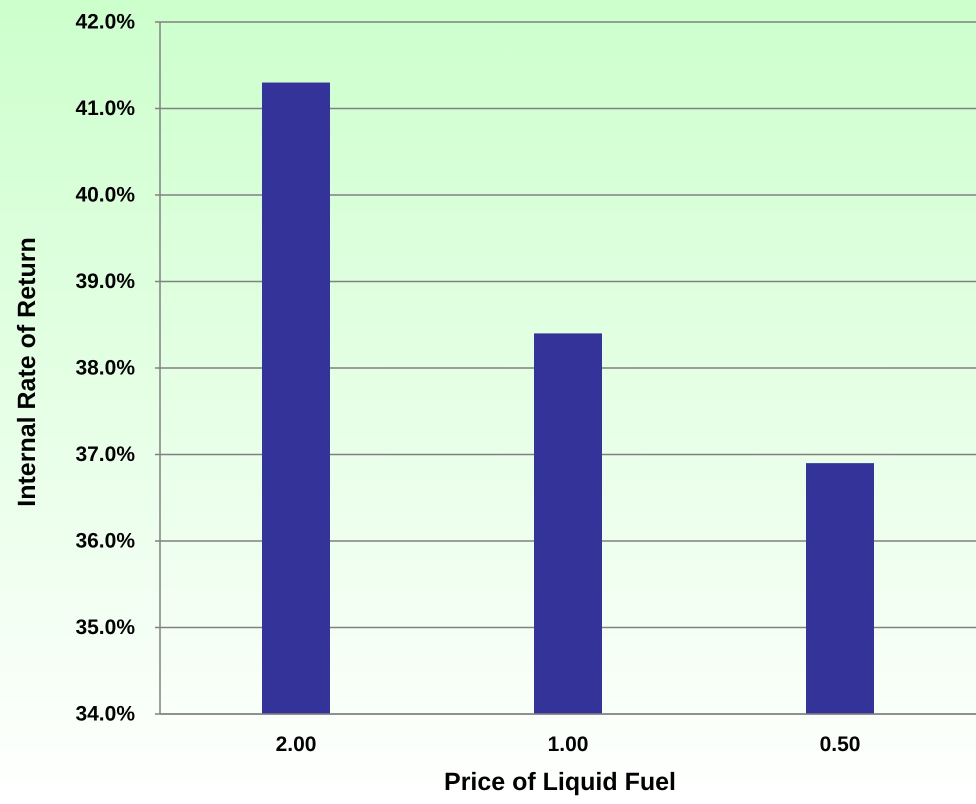 The image size is (976, 804). I want to click on y-axis-title: Internal Rate of Return, so click(27, 372).